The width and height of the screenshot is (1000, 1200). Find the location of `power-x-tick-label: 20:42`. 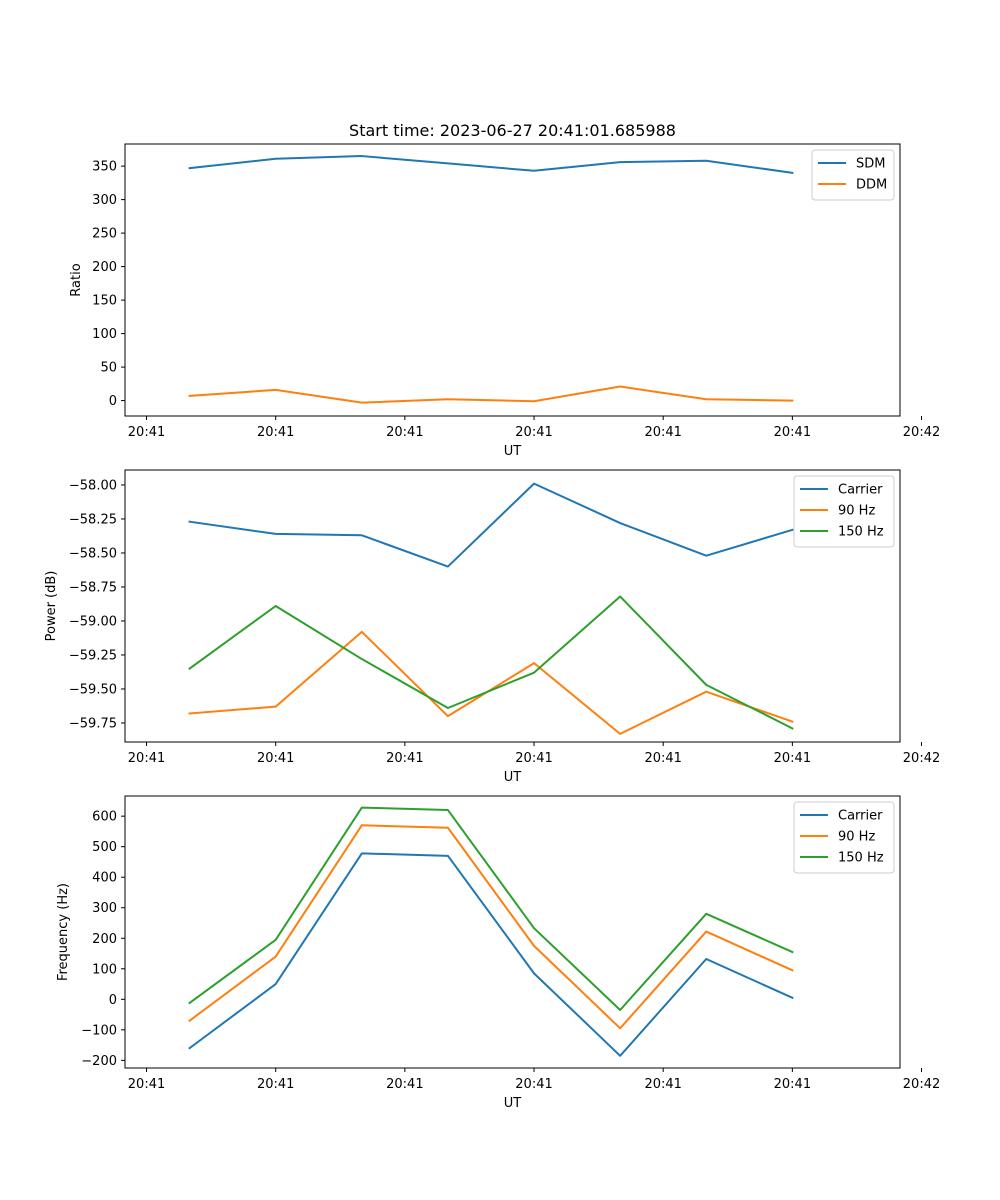

power-x-tick-label: 20:42 is located at coordinates (921, 758).